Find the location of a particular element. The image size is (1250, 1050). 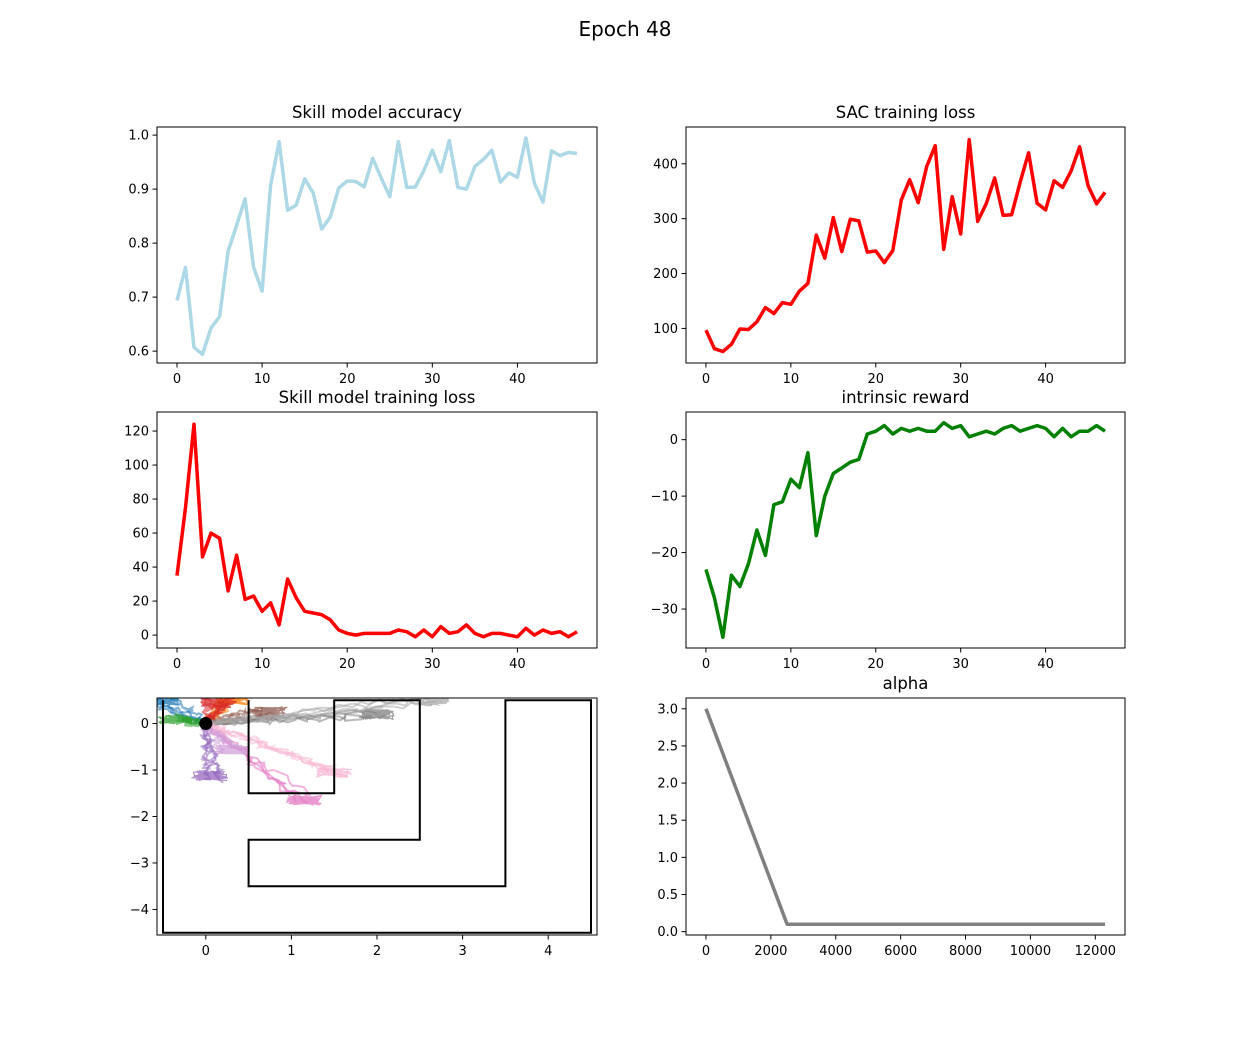

y-tick-label: 0.8 is located at coordinates (138, 244).